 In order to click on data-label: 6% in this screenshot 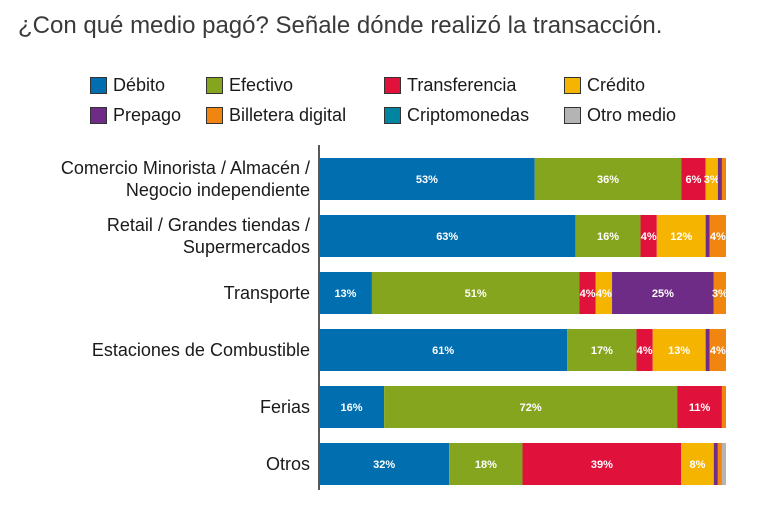, I will do `click(693, 180)`.